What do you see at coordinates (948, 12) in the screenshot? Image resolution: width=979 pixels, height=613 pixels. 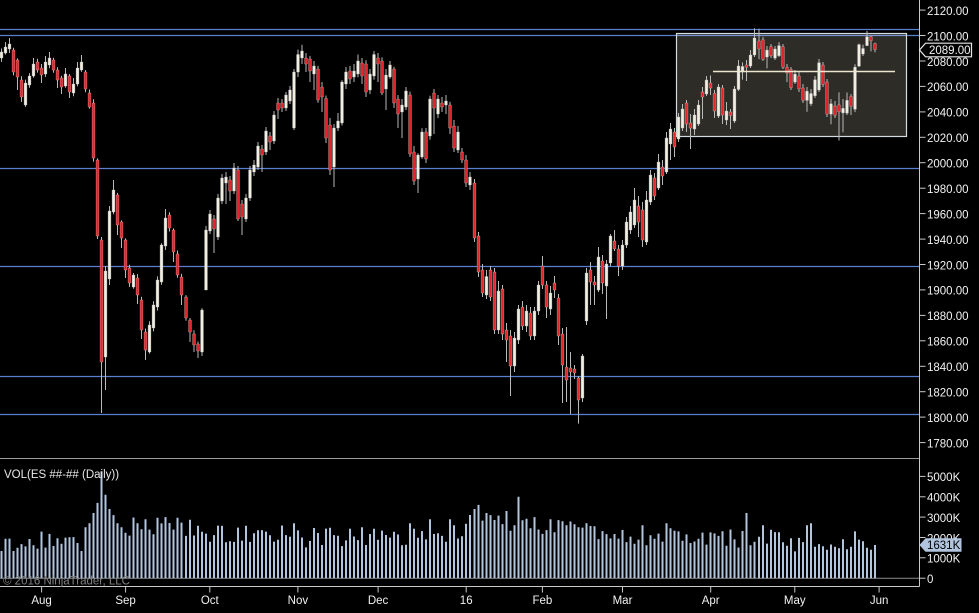 I see `svg-text: 2120.00` at bounding box center [948, 12].